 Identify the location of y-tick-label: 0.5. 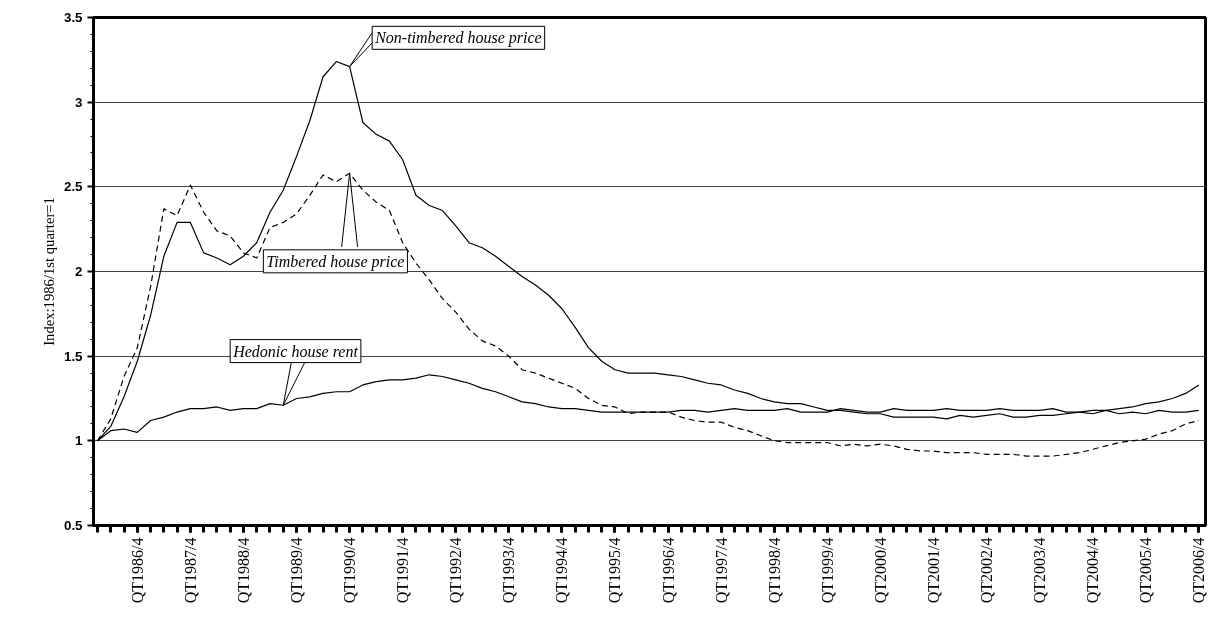
(73, 525).